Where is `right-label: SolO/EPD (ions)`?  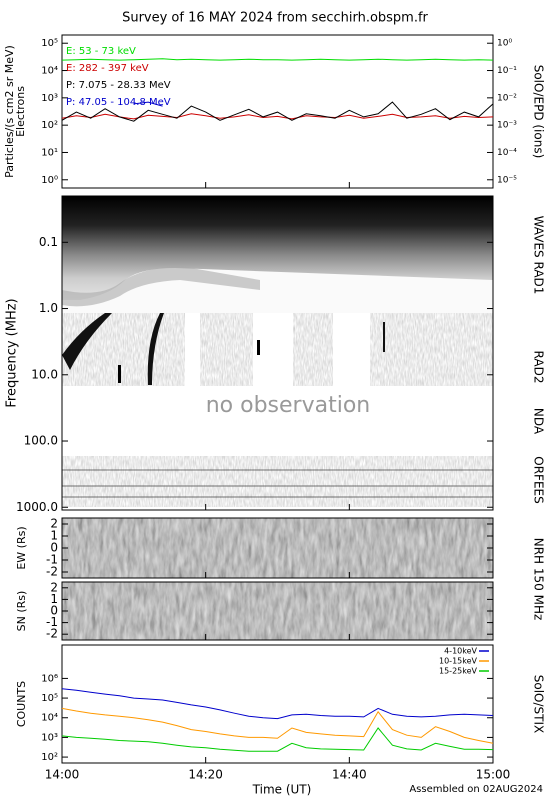
right-label: SolO/EPD (ions) is located at coordinates (539, 112).